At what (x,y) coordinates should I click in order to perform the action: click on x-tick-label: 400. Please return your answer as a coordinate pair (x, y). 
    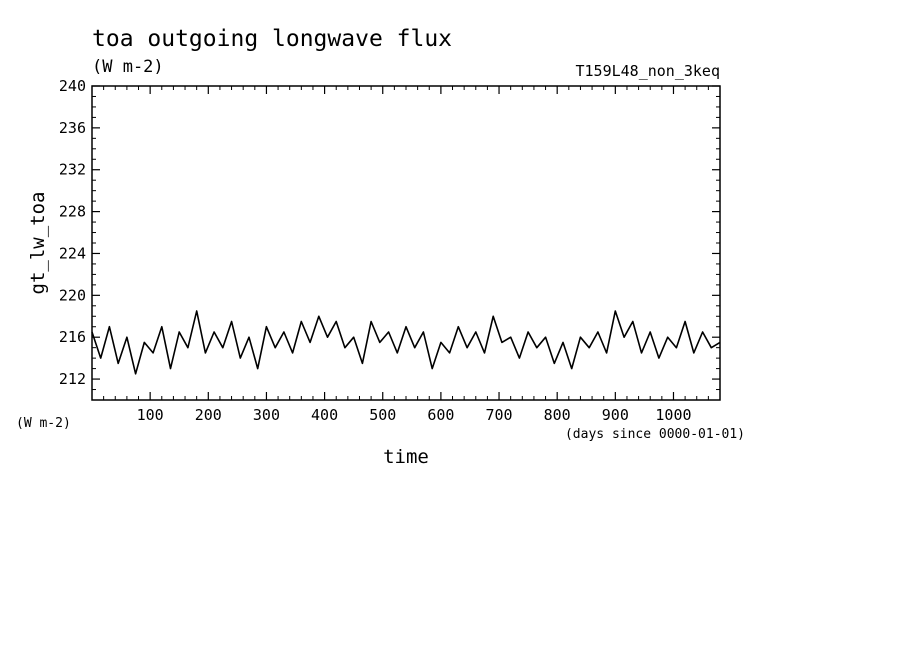
    Looking at the image, I should click on (324, 415).